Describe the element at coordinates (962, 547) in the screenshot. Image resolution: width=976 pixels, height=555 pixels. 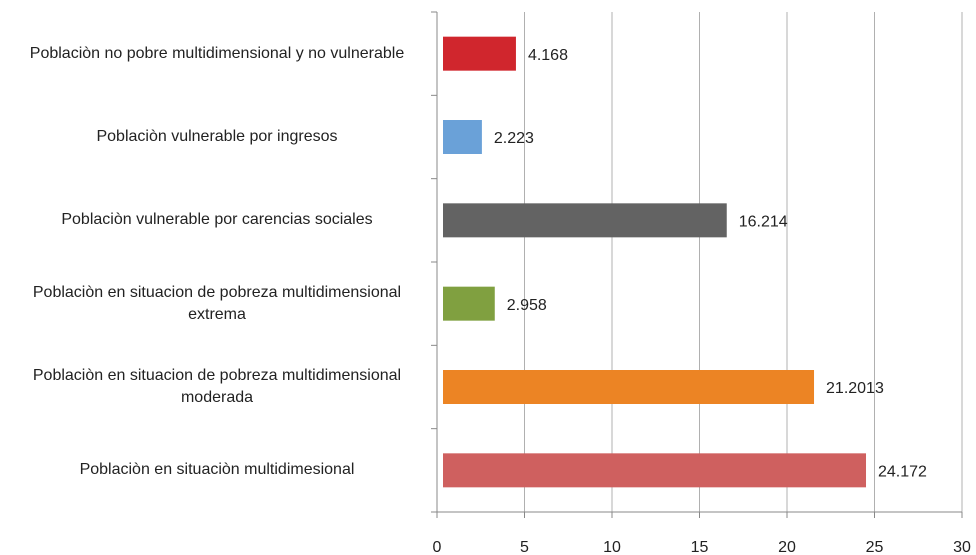
I see `x-tick-label: 30` at that location.